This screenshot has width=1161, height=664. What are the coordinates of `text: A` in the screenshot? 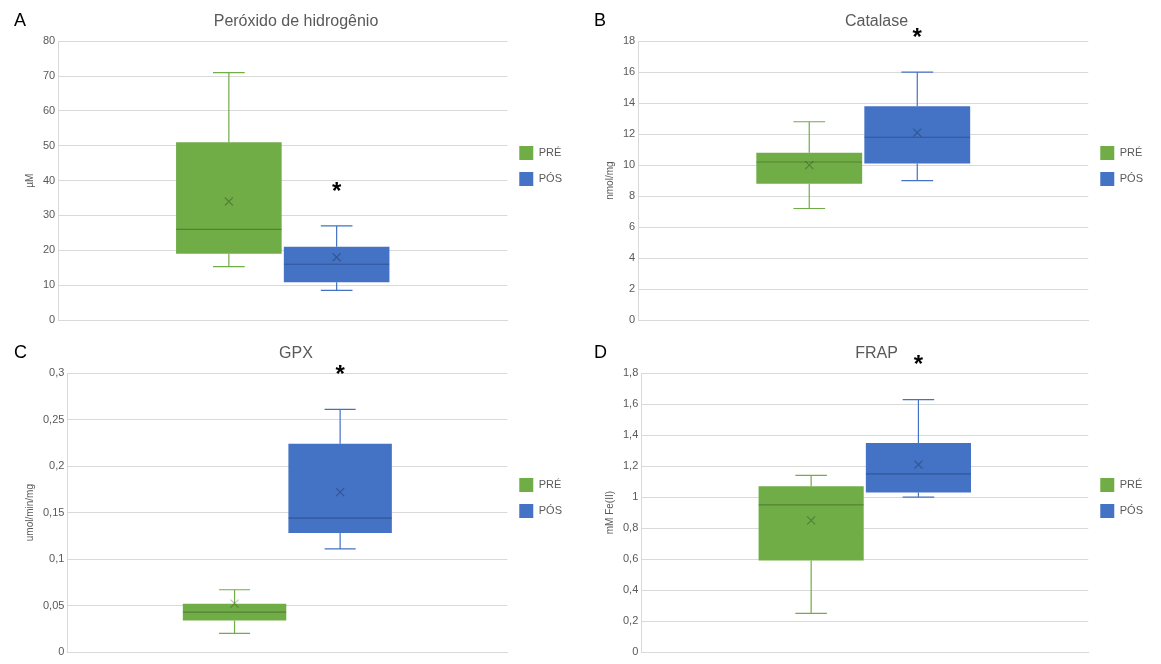 It's located at (20, 19).